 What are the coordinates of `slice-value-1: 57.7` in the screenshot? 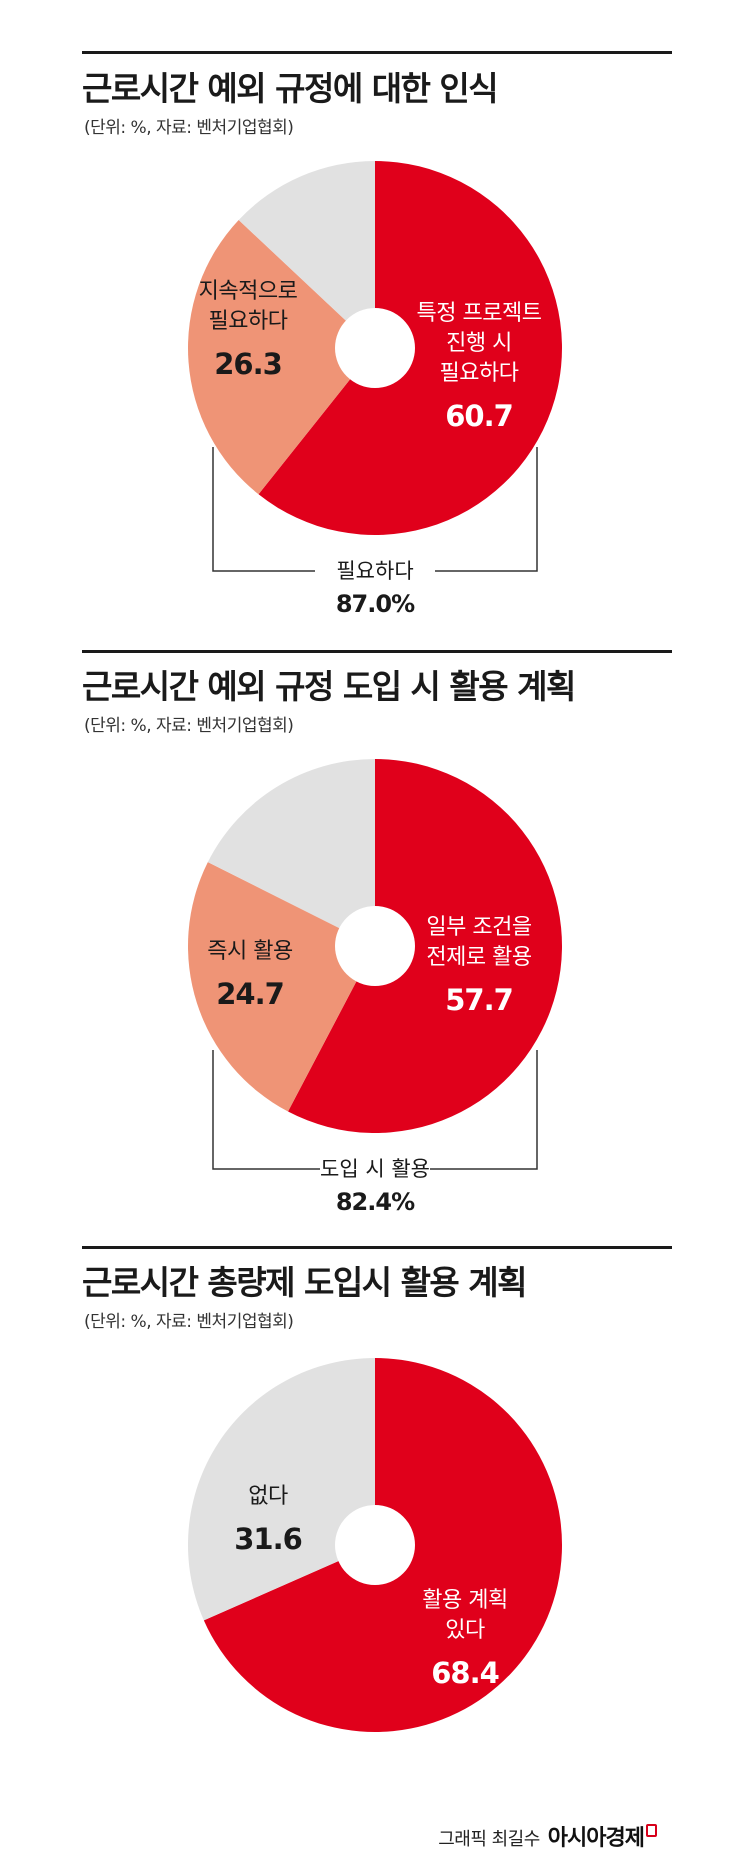 It's located at (479, 1000).